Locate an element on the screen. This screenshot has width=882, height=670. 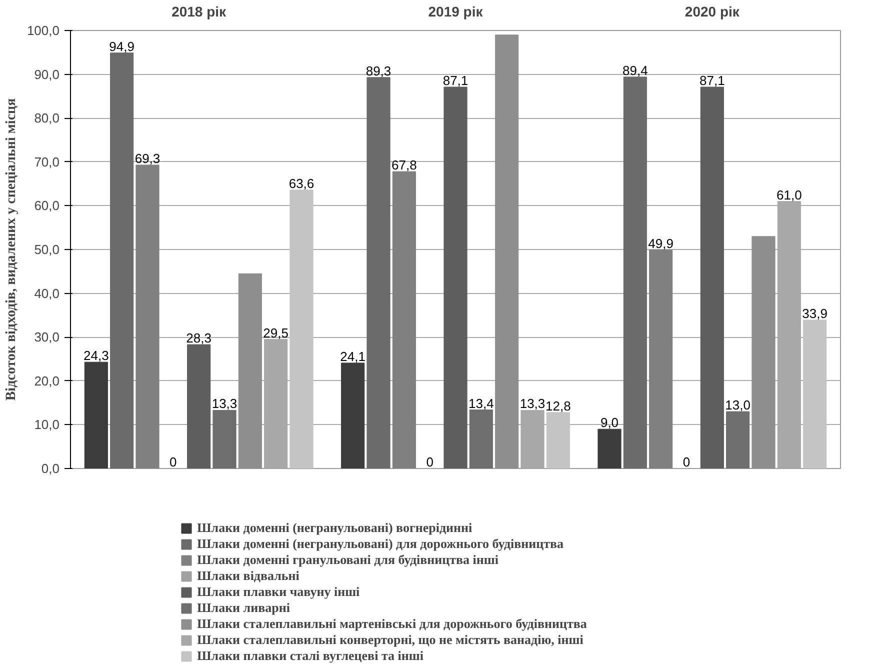
y-tick-label: 20,0 is located at coordinates (47, 380).